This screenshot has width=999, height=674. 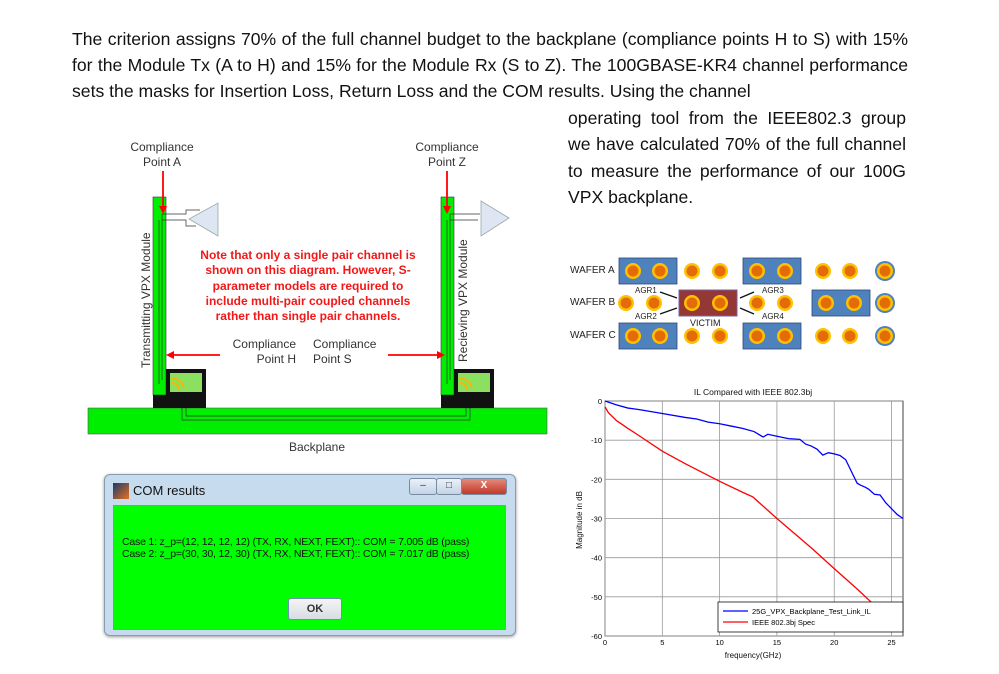 What do you see at coordinates (317, 421) in the screenshot?
I see `backplane-board` at bounding box center [317, 421].